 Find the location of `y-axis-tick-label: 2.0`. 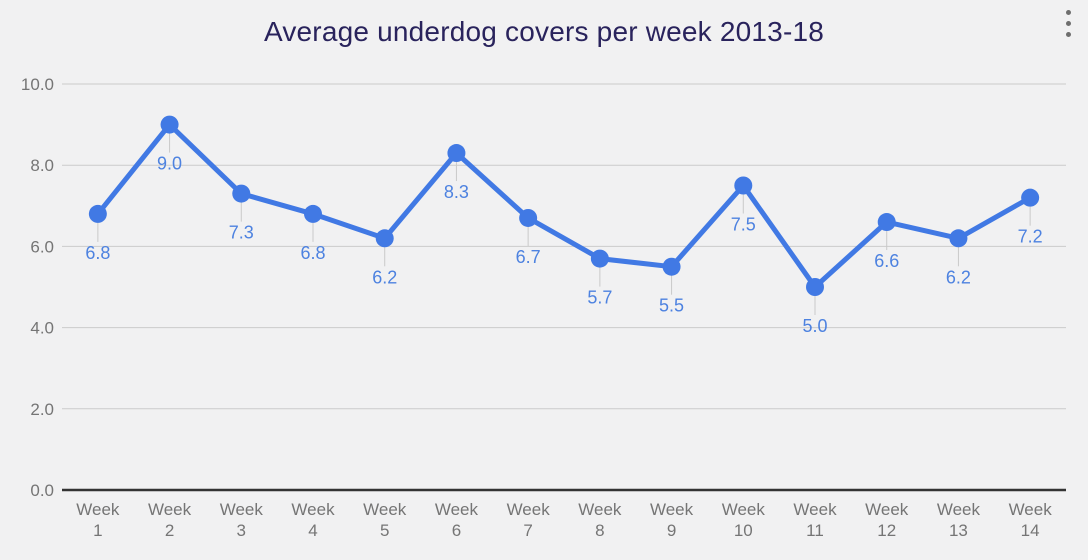

y-axis-tick-label: 2.0 is located at coordinates (42, 409).